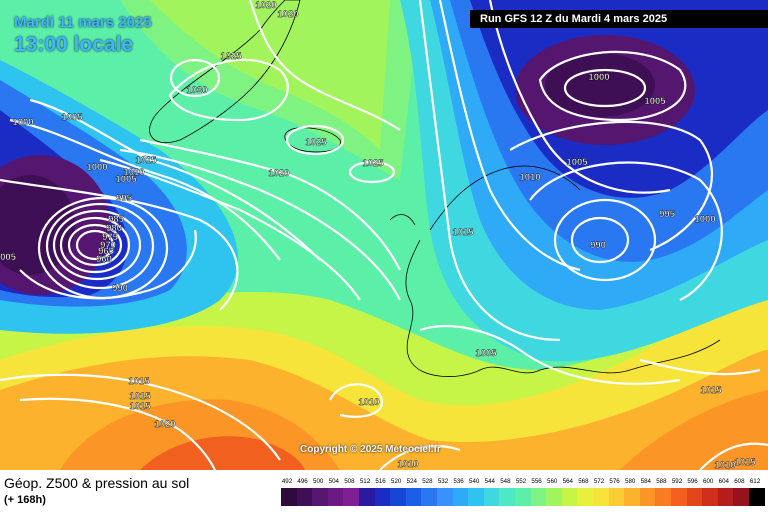  I want to click on forecast-date: Mardi 11 mars 2025, so click(83, 22).